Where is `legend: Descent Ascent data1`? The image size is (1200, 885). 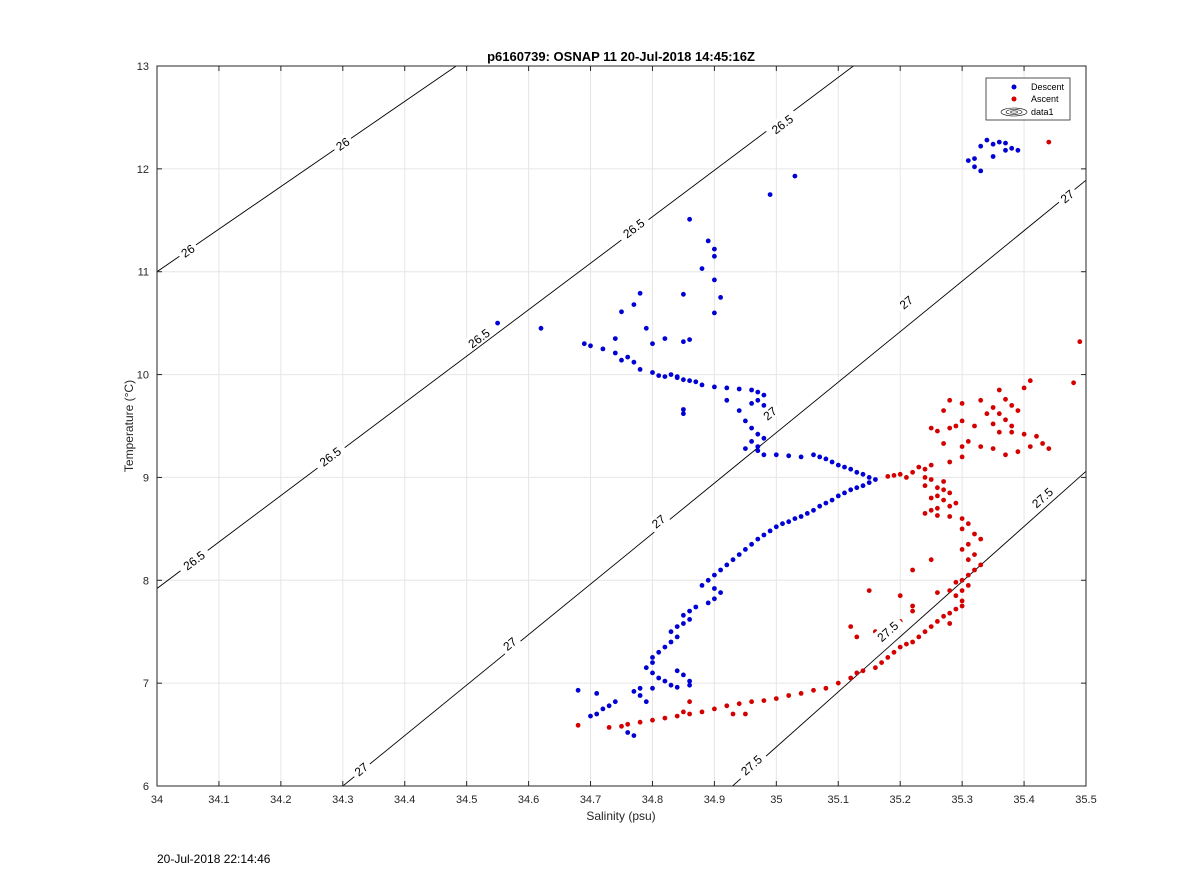 legend: Descent Ascent data1 is located at coordinates (1028, 99).